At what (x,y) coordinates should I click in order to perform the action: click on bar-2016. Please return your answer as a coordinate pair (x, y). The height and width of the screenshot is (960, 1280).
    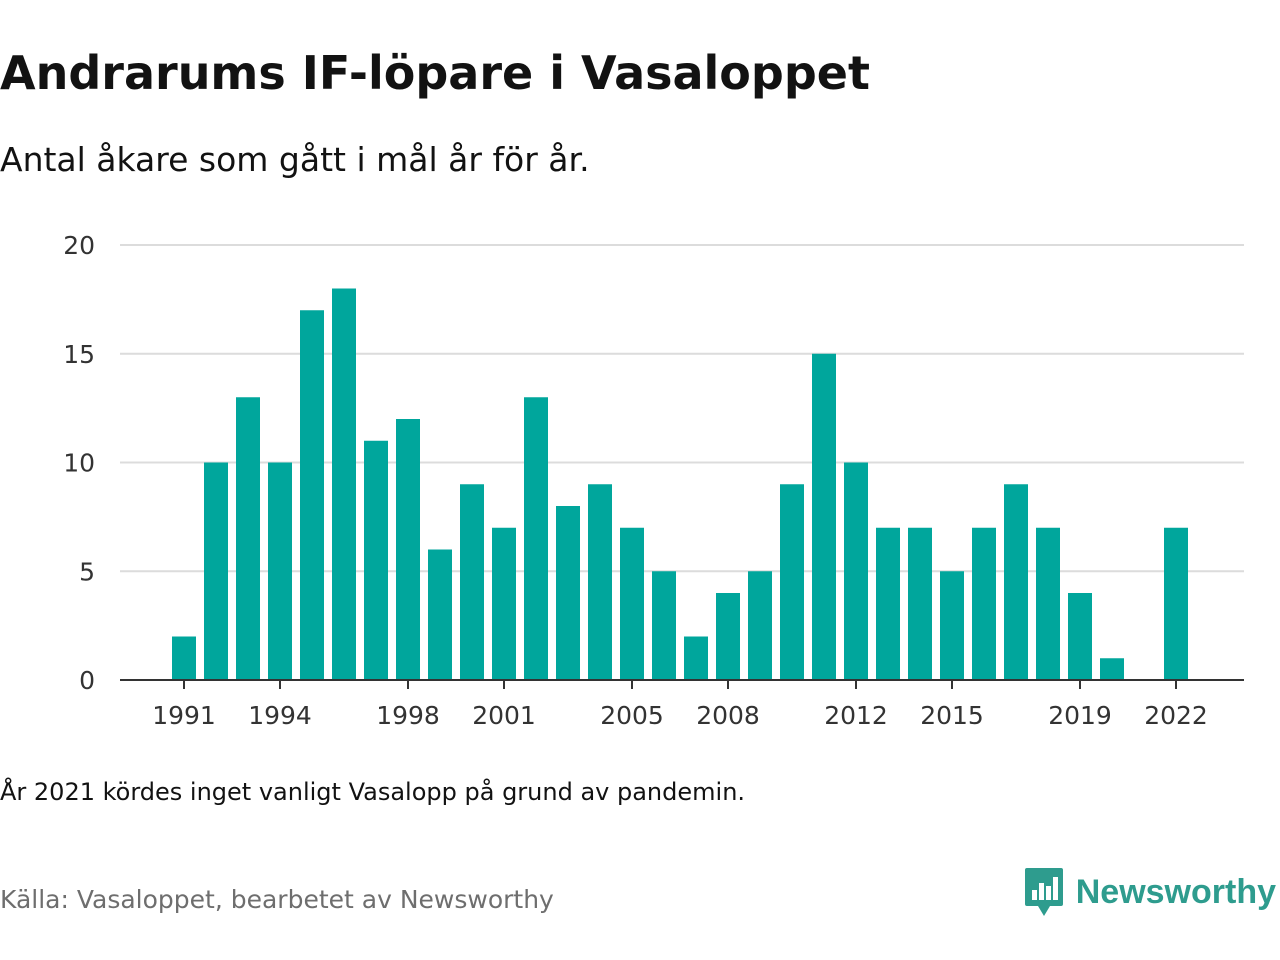
    Looking at the image, I should click on (984, 603).